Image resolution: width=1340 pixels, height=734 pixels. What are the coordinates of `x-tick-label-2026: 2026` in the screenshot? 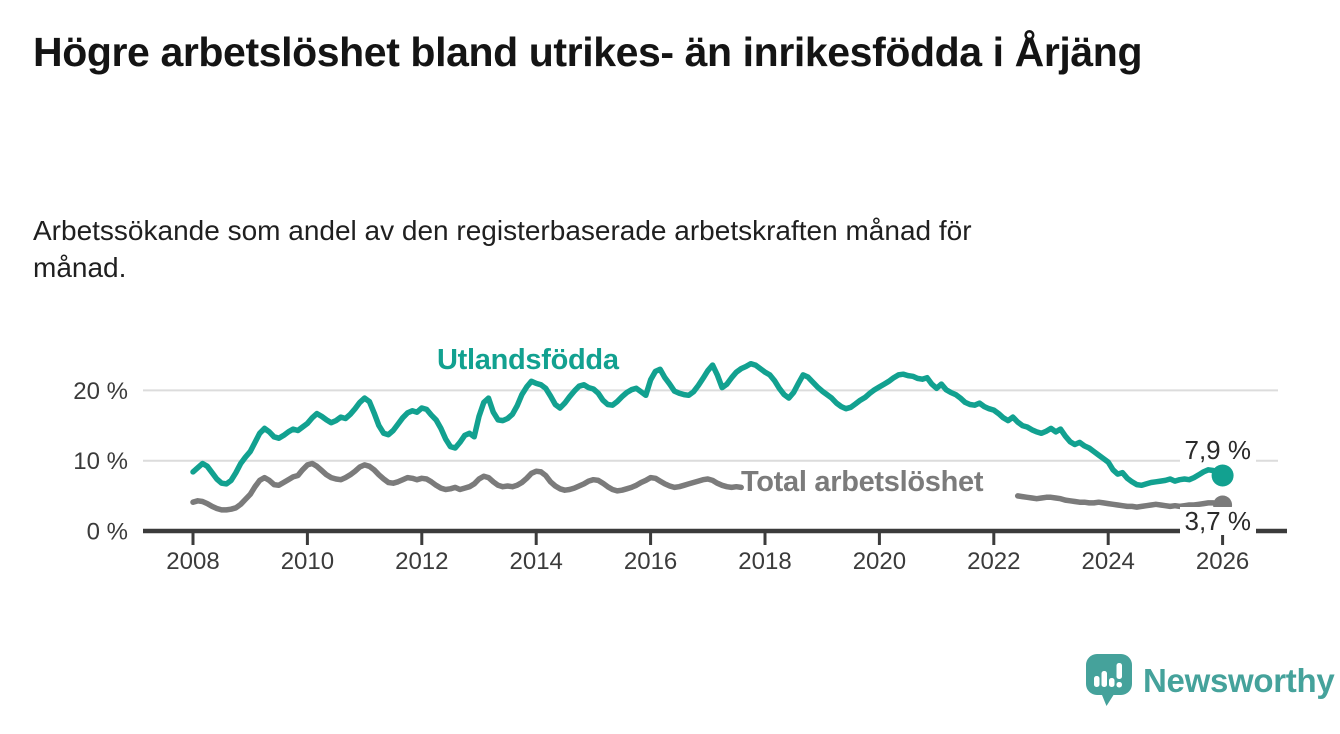 It's located at (1222, 561).